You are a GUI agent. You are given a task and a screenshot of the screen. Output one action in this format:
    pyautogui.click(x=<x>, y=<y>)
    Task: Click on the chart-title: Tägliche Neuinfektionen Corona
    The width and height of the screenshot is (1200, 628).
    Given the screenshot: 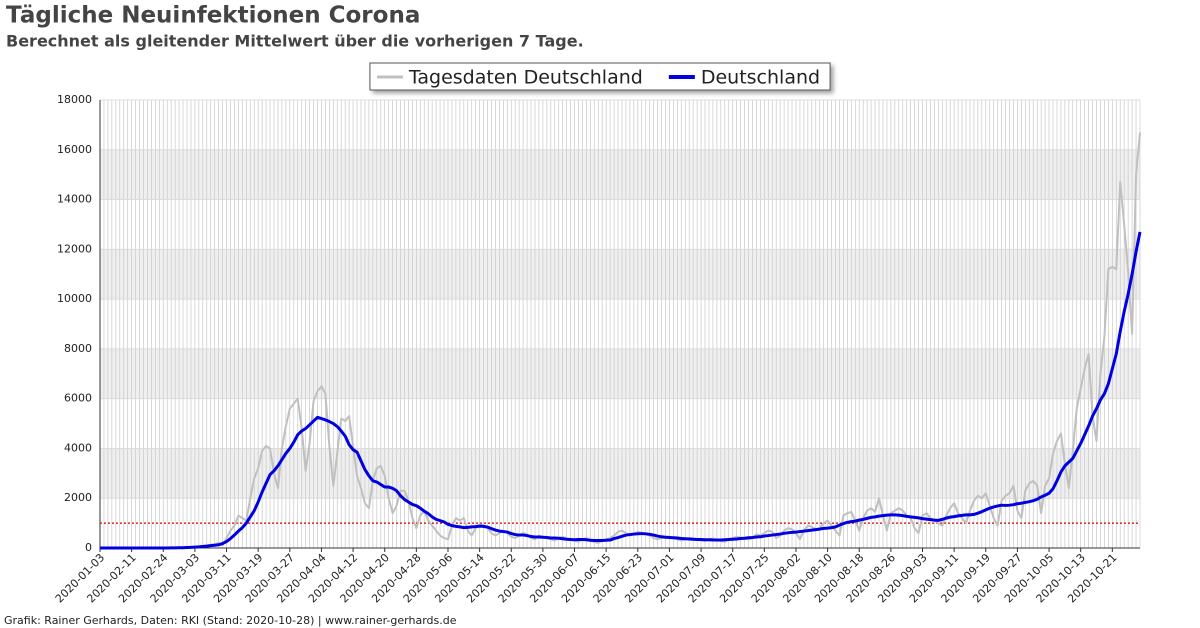 What is the action you would take?
    pyautogui.click(x=213, y=16)
    